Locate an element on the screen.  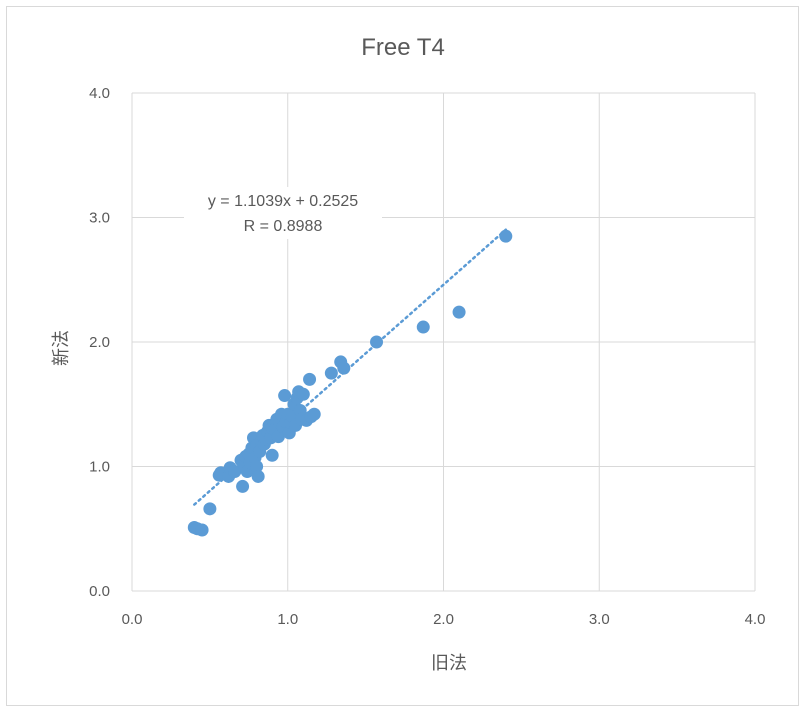
y-tick-label: 2.0 is located at coordinates (99, 342).